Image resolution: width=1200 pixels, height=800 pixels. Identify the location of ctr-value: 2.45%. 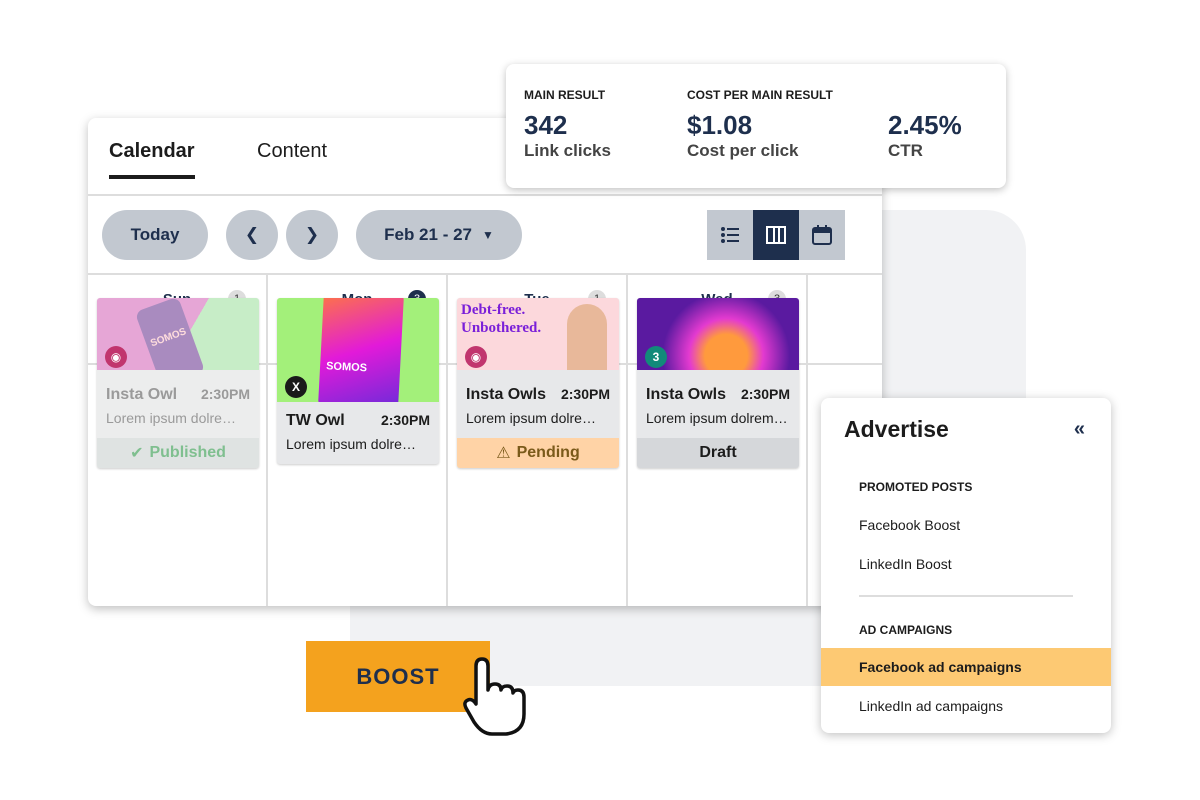
(925, 125).